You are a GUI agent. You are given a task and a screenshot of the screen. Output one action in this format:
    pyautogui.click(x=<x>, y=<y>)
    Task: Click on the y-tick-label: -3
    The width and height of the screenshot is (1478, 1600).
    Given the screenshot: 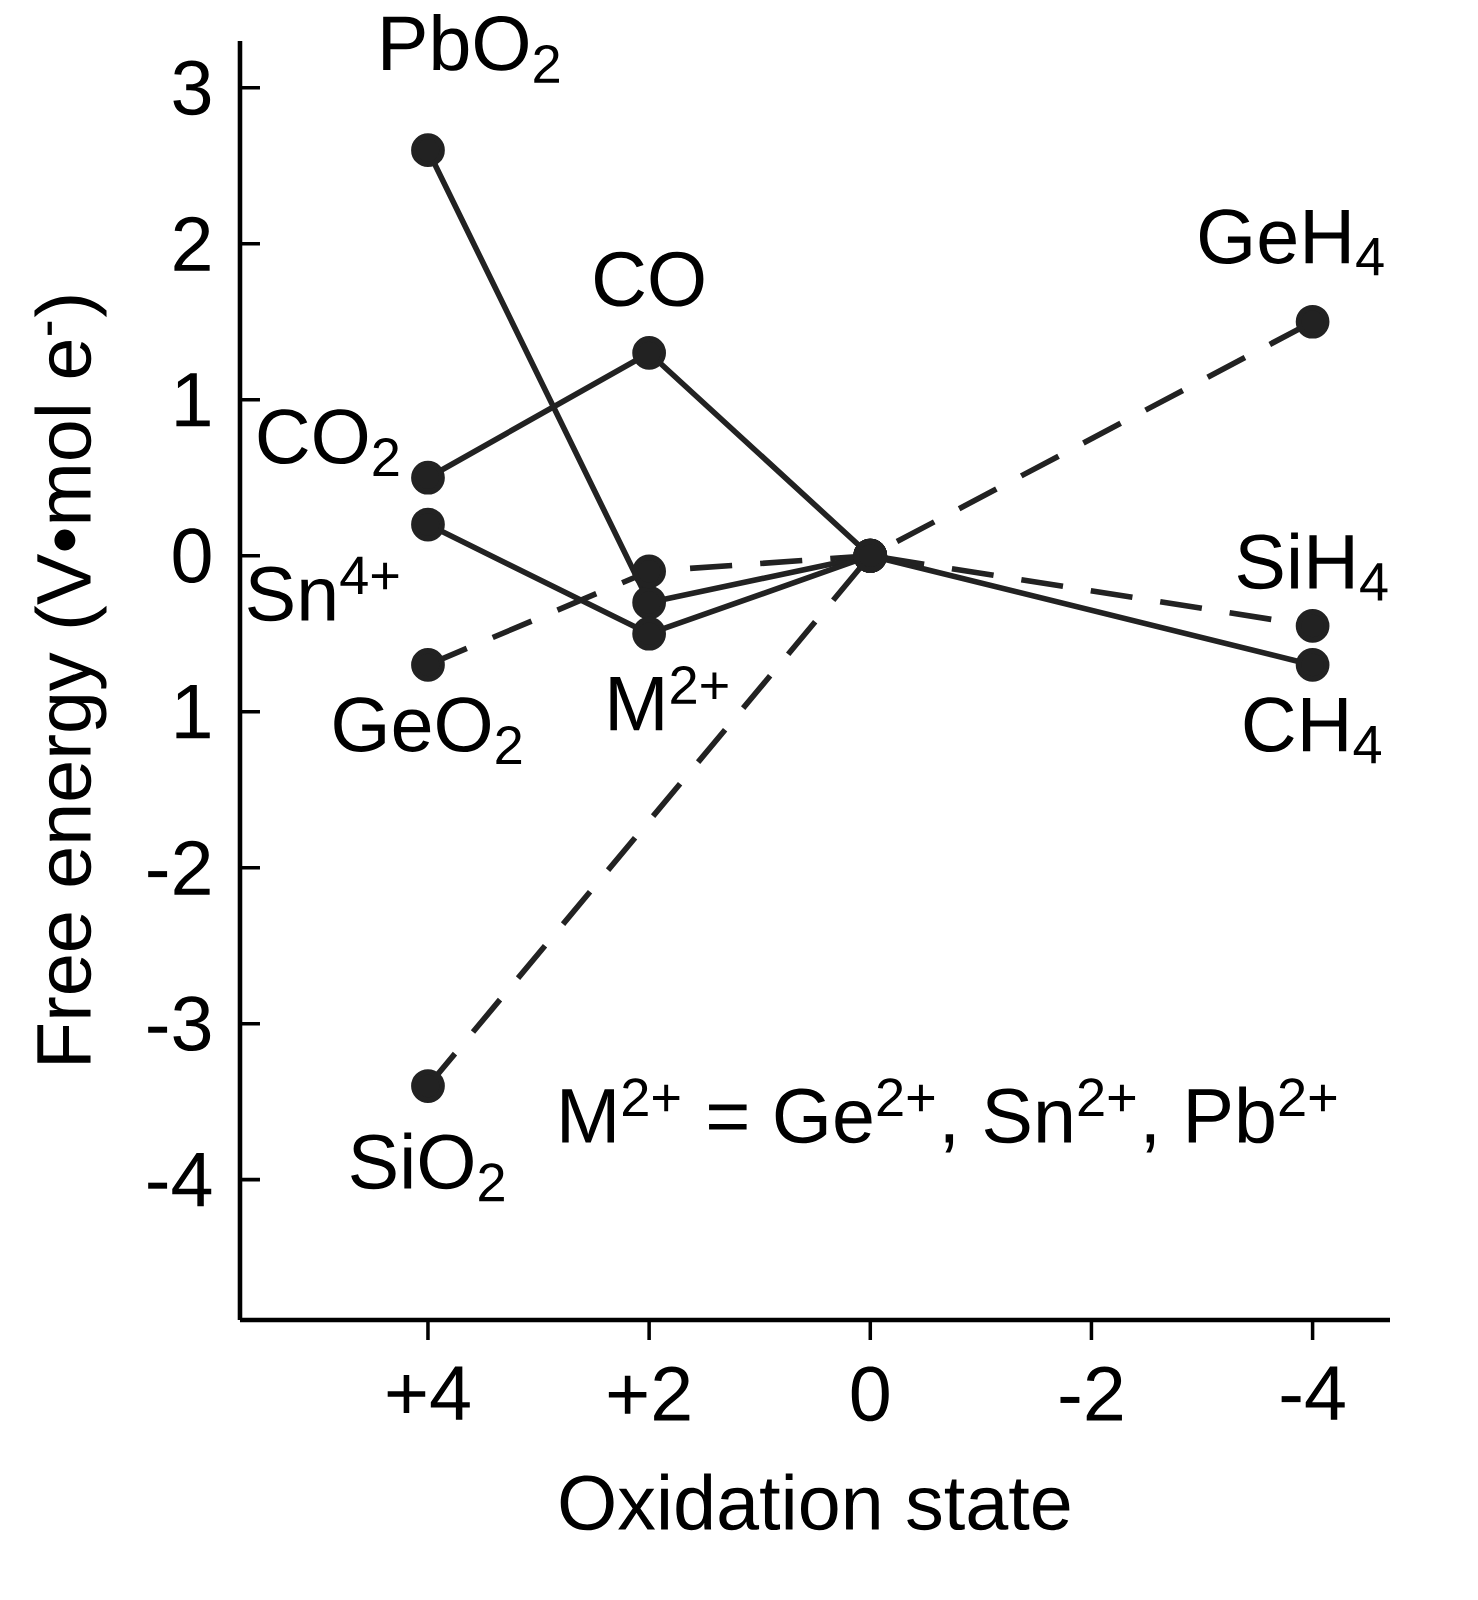 What is the action you would take?
    pyautogui.click(x=179, y=1024)
    